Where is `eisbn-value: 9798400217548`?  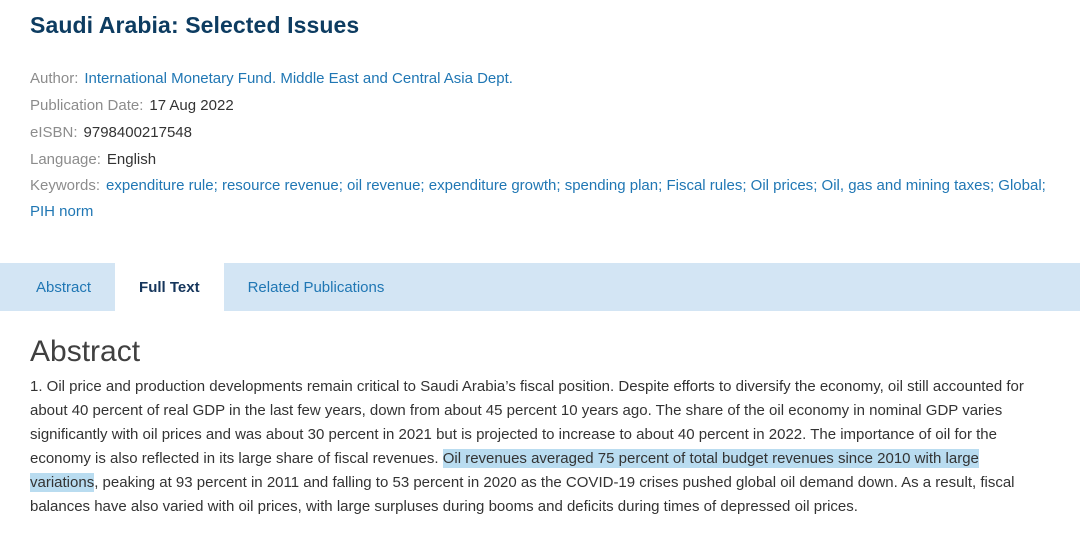 eisbn-value: 9798400217548 is located at coordinates (137, 132).